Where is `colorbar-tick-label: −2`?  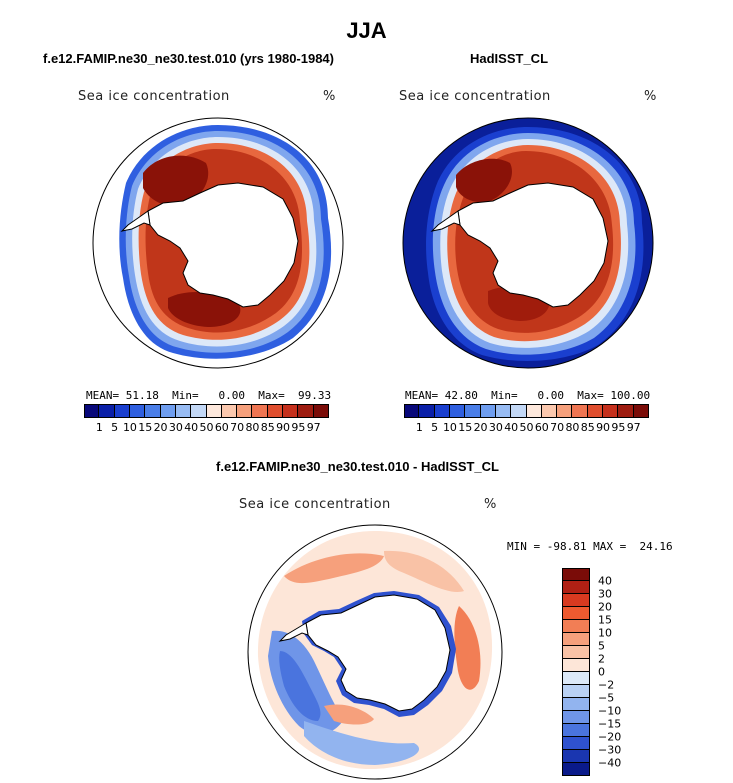 colorbar-tick-label: −2 is located at coordinates (606, 685).